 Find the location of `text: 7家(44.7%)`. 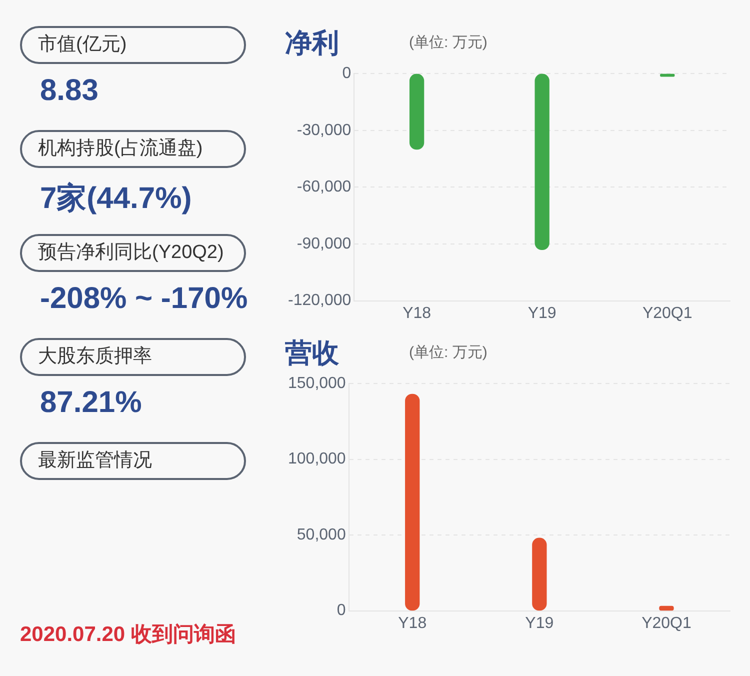

text: 7家(44.7%) is located at coordinates (116, 198).